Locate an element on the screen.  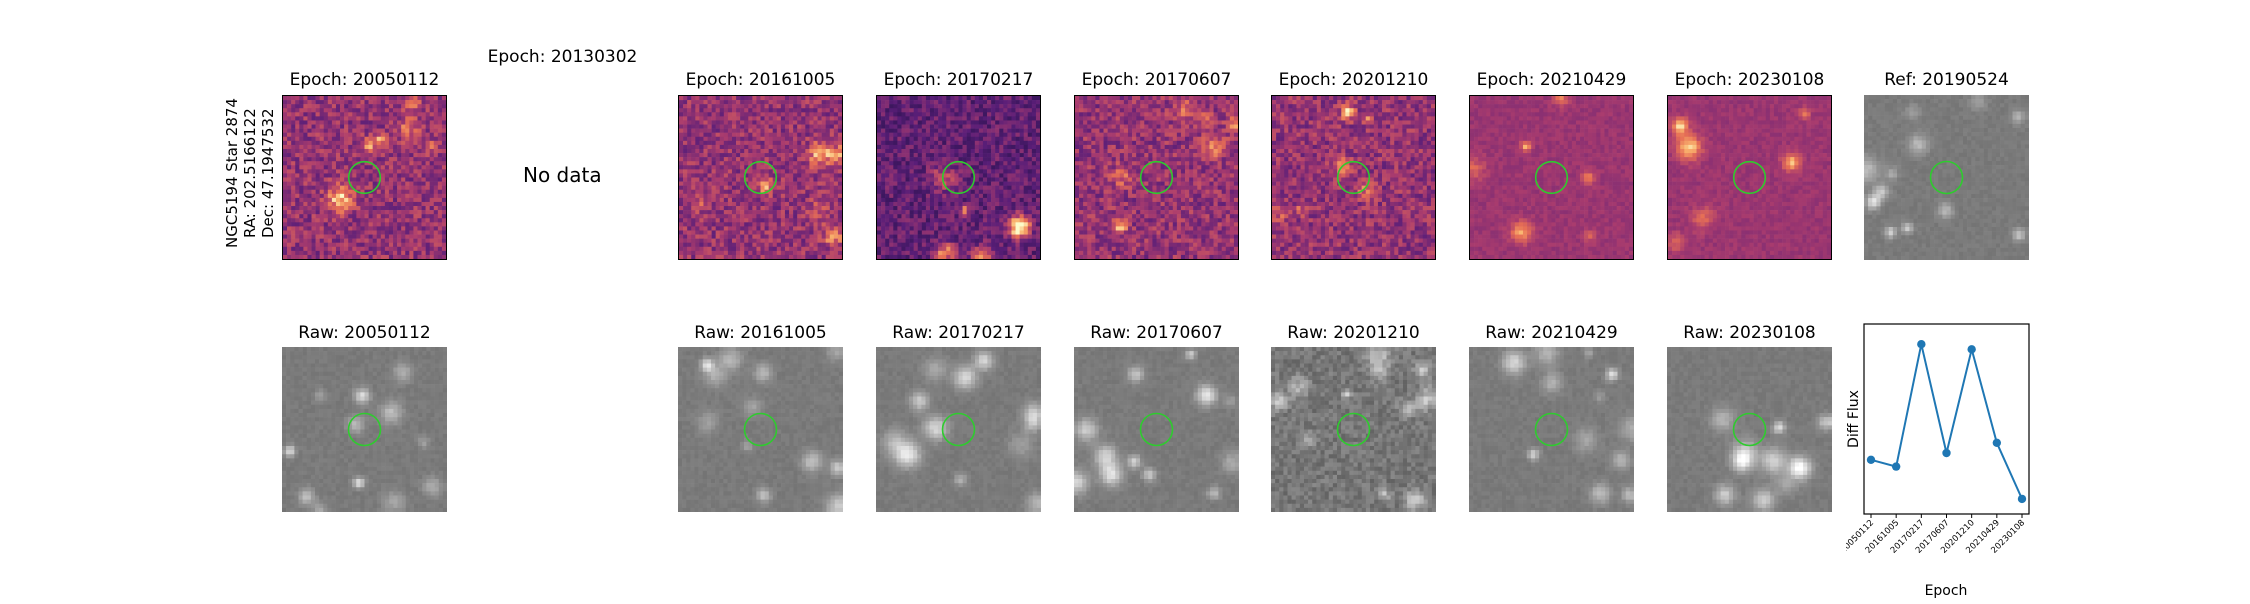
panel-title-bottom-6: Raw: 20230108 is located at coordinates (1749, 333).